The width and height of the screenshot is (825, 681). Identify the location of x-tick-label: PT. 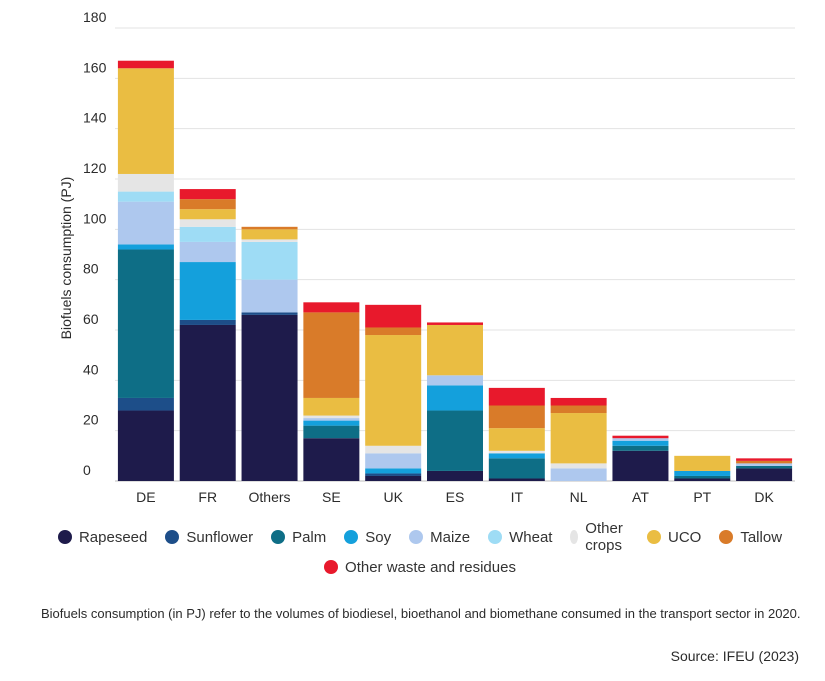
(702, 497).